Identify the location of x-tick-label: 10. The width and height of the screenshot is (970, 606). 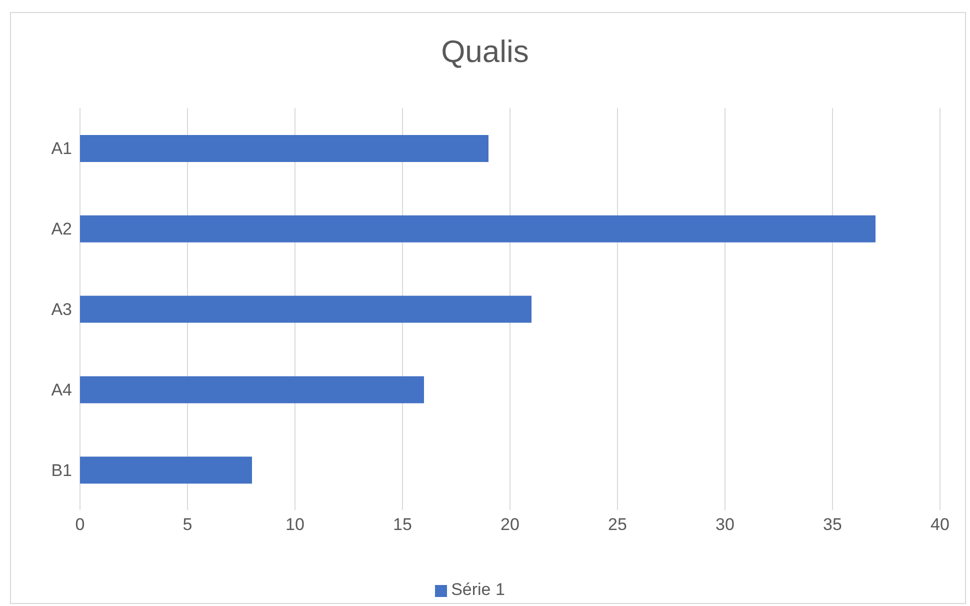
(295, 524).